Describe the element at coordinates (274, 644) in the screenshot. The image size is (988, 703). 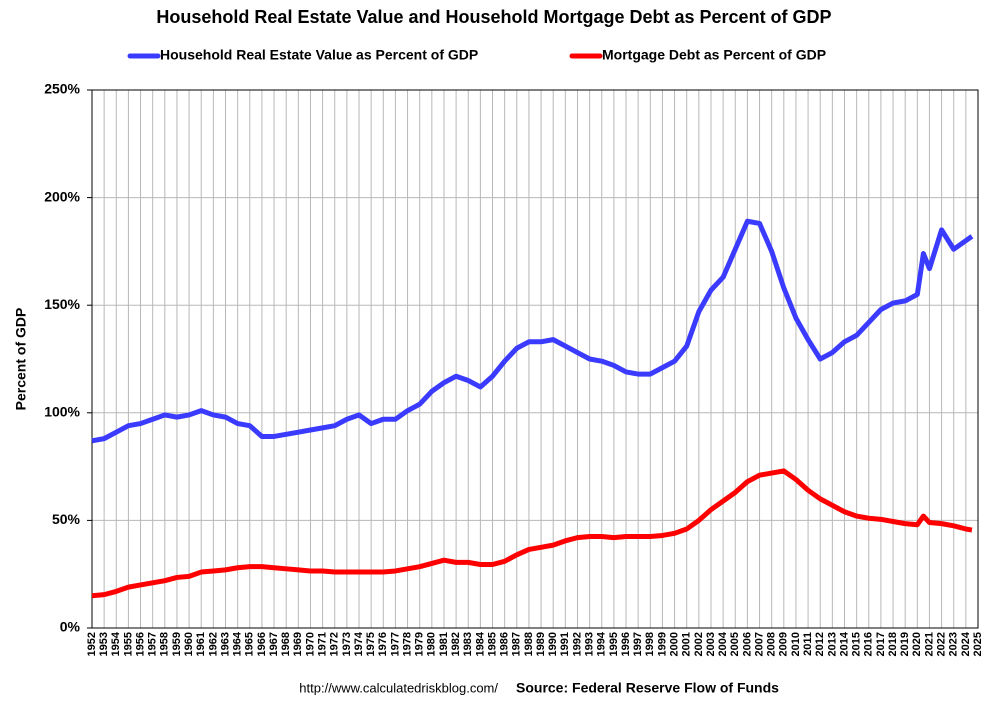
I see `x-tick-label: 1967` at that location.